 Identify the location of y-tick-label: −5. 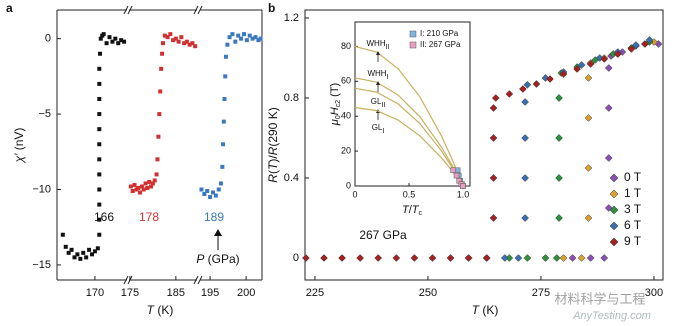
(44, 114).